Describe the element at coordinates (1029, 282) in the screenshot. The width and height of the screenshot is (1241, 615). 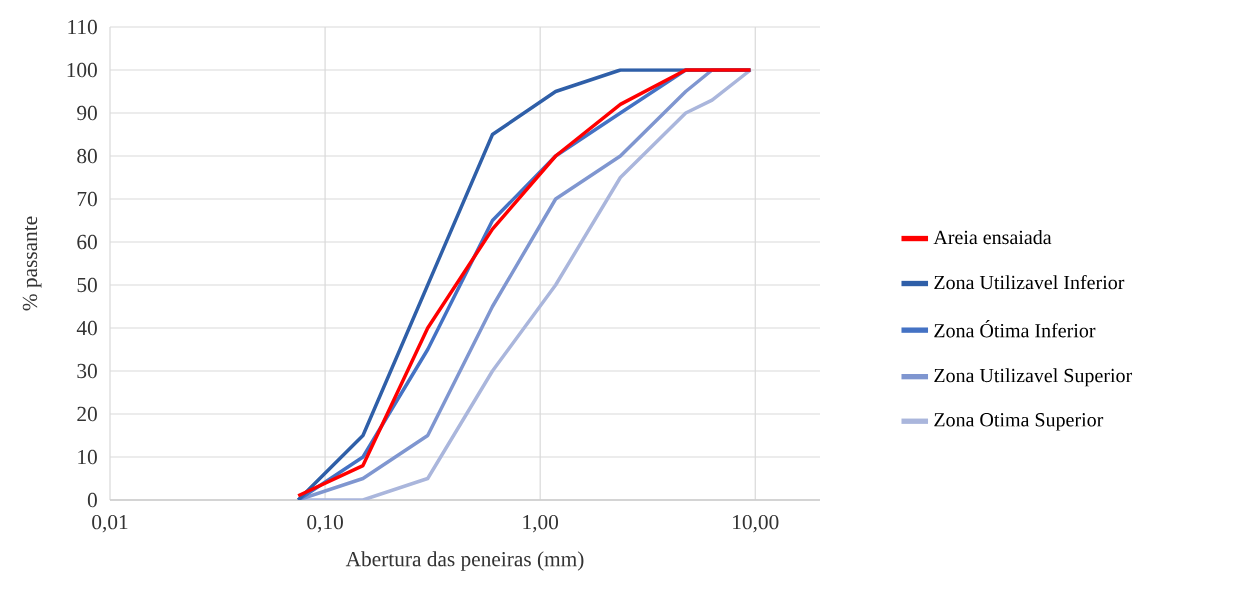
I see `legend-label: Zona Utilizavel Inferior` at that location.